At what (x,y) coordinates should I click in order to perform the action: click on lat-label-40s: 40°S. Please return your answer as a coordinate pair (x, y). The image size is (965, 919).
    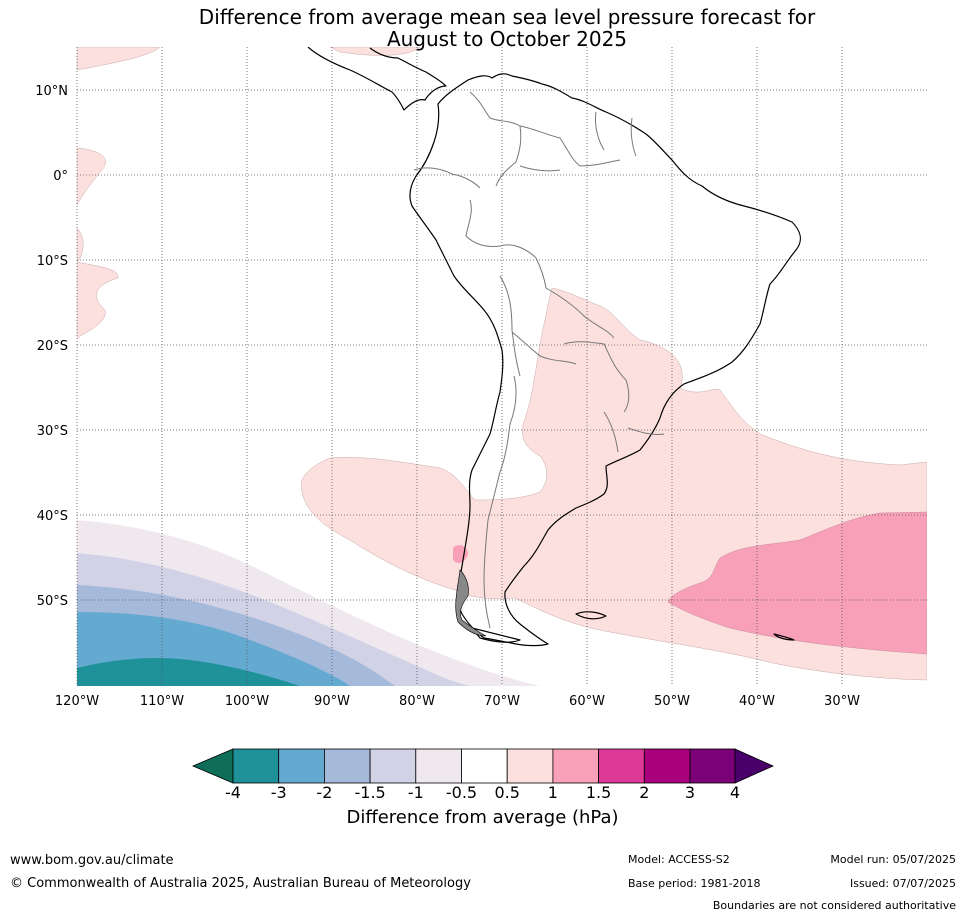
    Looking at the image, I should click on (52, 516).